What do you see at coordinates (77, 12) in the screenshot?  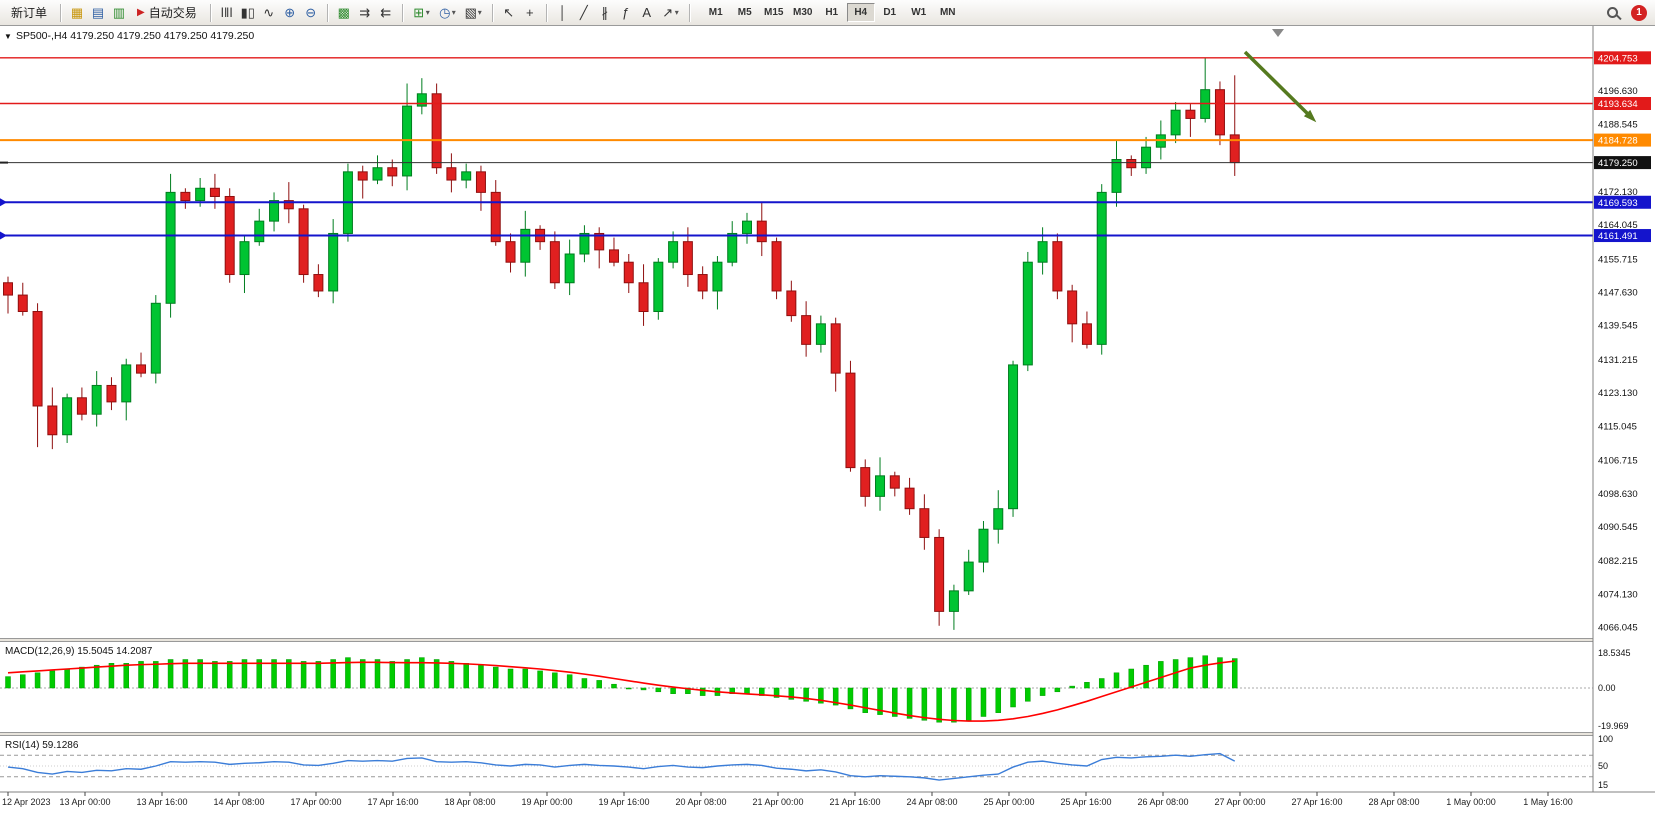 I see `market-watch-icon: ▦` at bounding box center [77, 12].